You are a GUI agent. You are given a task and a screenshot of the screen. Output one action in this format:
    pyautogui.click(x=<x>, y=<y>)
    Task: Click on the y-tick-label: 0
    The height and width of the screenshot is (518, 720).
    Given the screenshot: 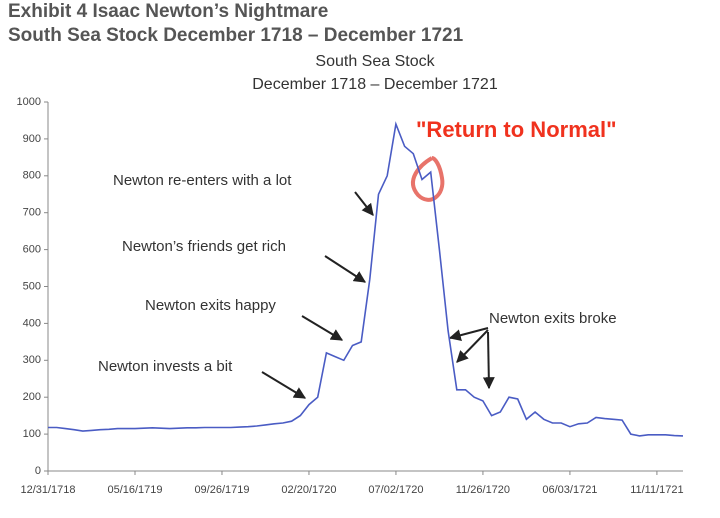 What is the action you would take?
    pyautogui.click(x=38, y=471)
    